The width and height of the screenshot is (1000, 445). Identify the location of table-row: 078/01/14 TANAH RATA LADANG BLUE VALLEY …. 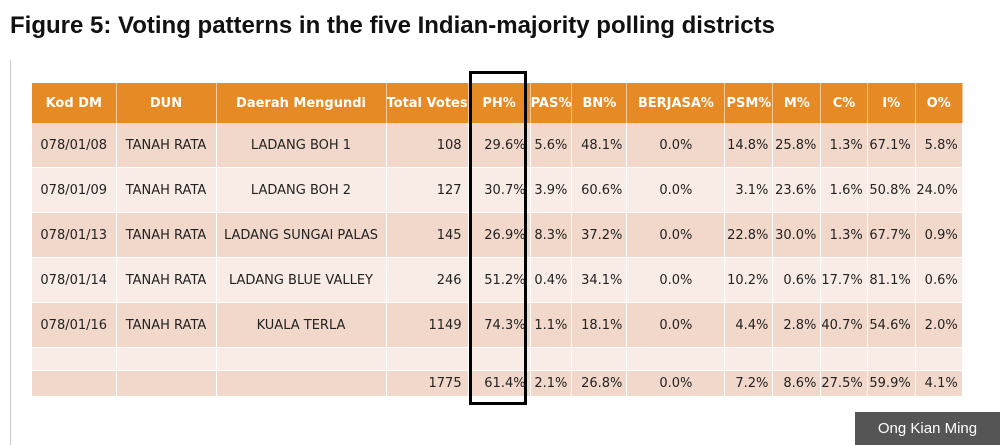
(497, 280).